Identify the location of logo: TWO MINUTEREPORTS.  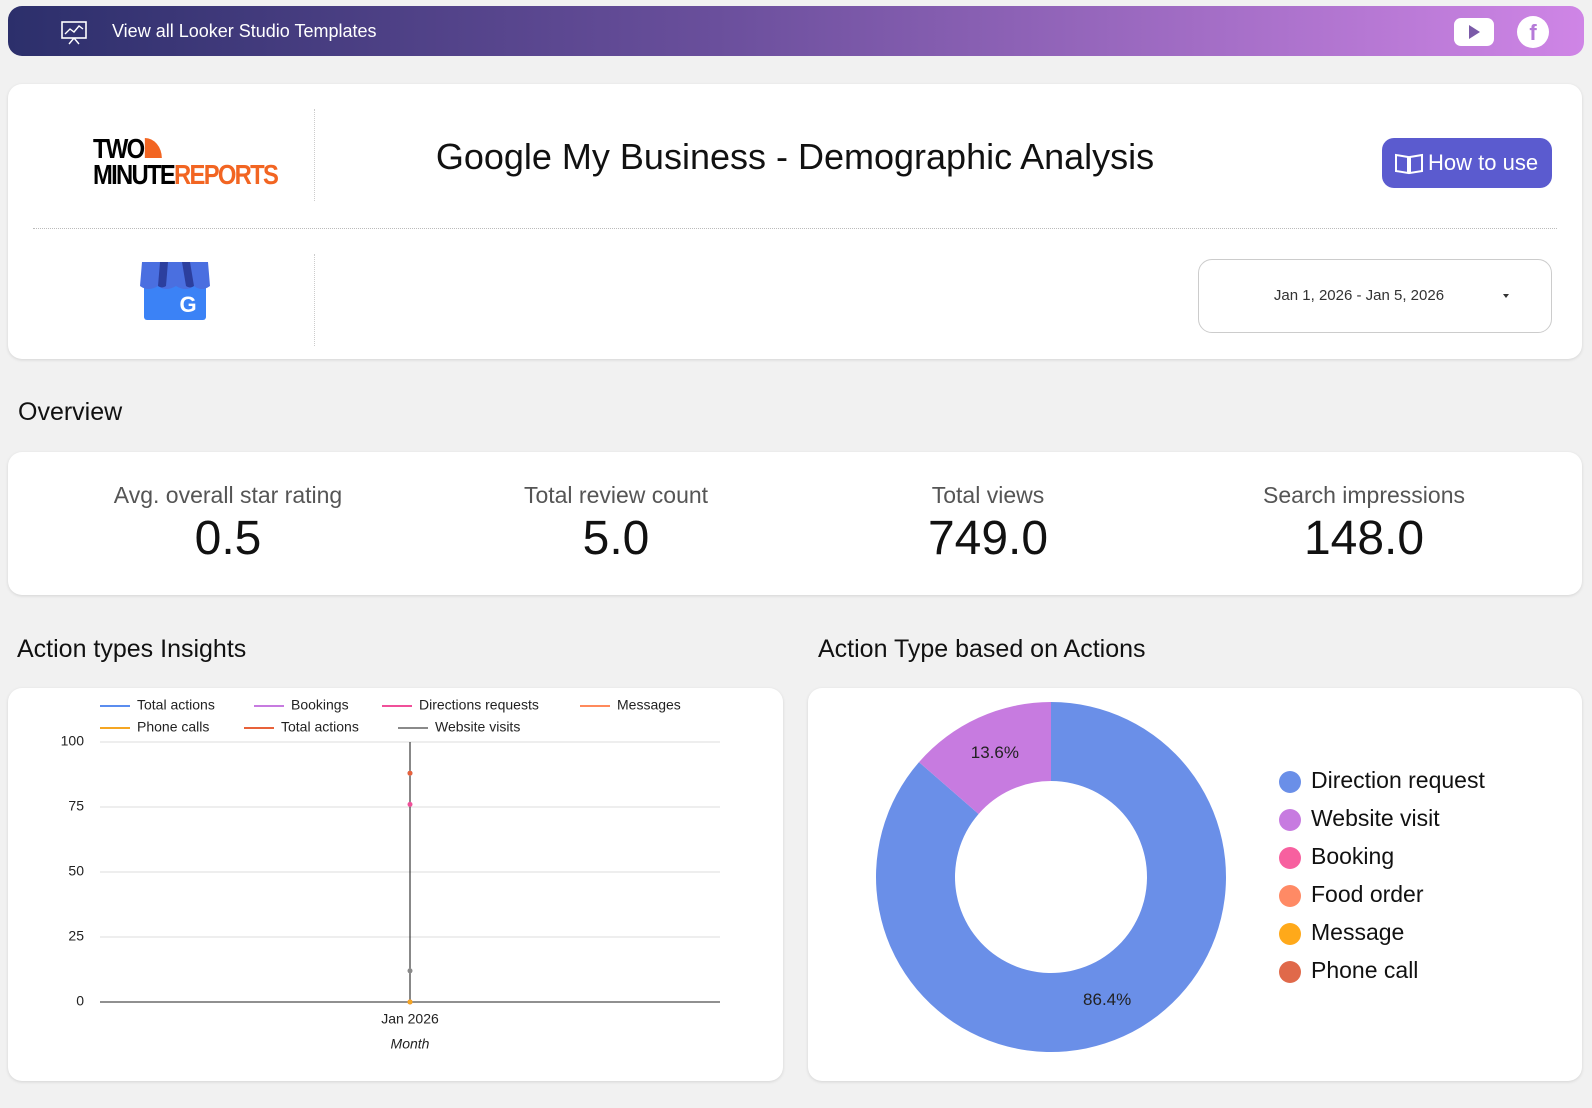
(186, 161).